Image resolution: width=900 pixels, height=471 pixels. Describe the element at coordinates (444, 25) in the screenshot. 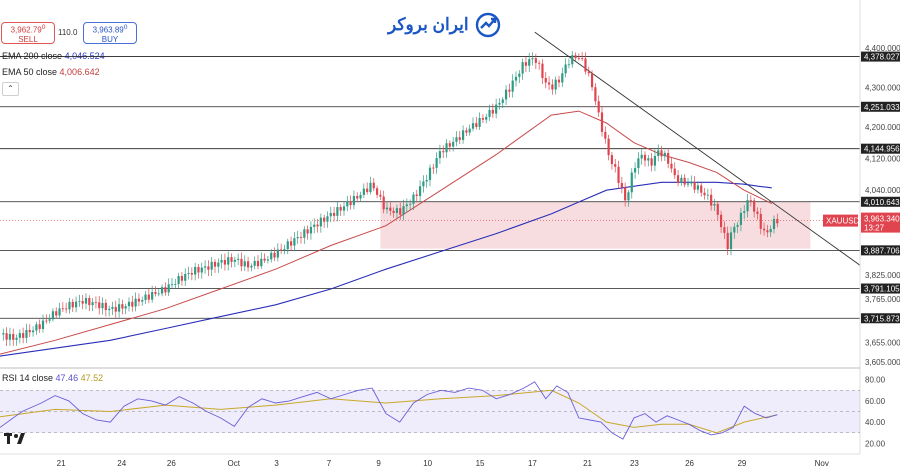

I see `brand-logo: ایران بروکر` at that location.